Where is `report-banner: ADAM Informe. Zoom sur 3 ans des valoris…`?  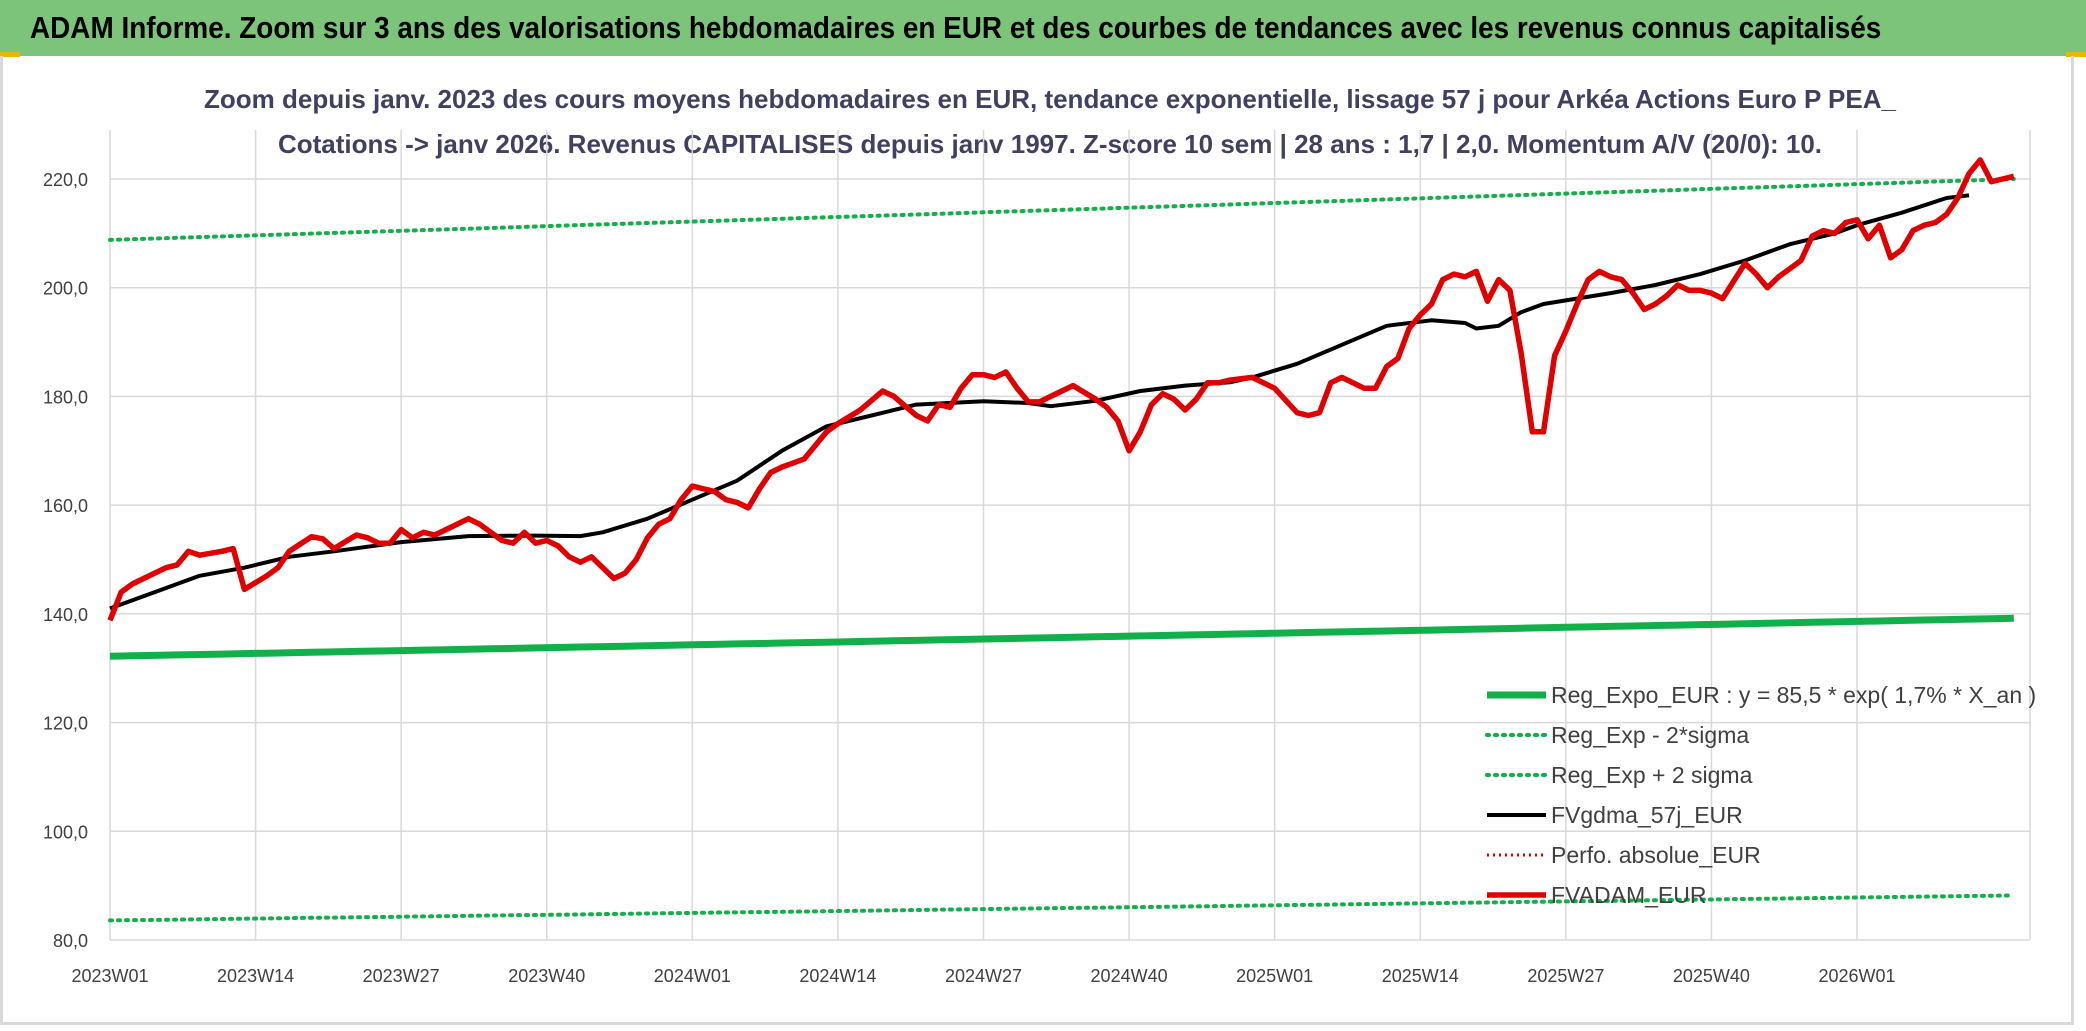 report-banner: ADAM Informe. Zoom sur 3 ans des valoris… is located at coordinates (1043, 28).